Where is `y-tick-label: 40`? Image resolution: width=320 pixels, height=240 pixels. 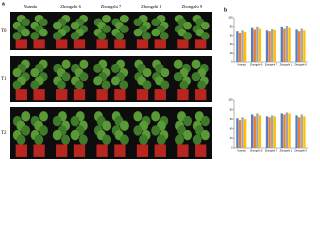
y-tick-label: 40 is located at coordinates (231, 128).